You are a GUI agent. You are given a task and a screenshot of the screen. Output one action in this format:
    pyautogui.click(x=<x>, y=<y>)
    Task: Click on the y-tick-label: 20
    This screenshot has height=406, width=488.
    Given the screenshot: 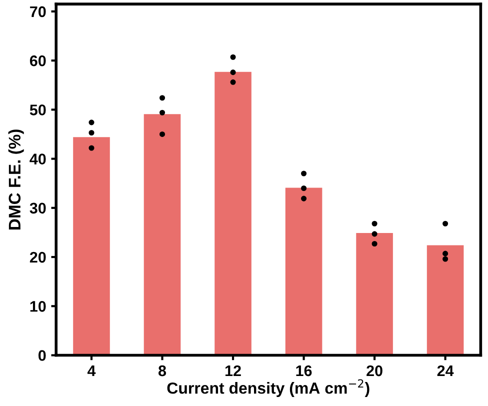 What is the action you would take?
    pyautogui.click(x=38, y=257)
    